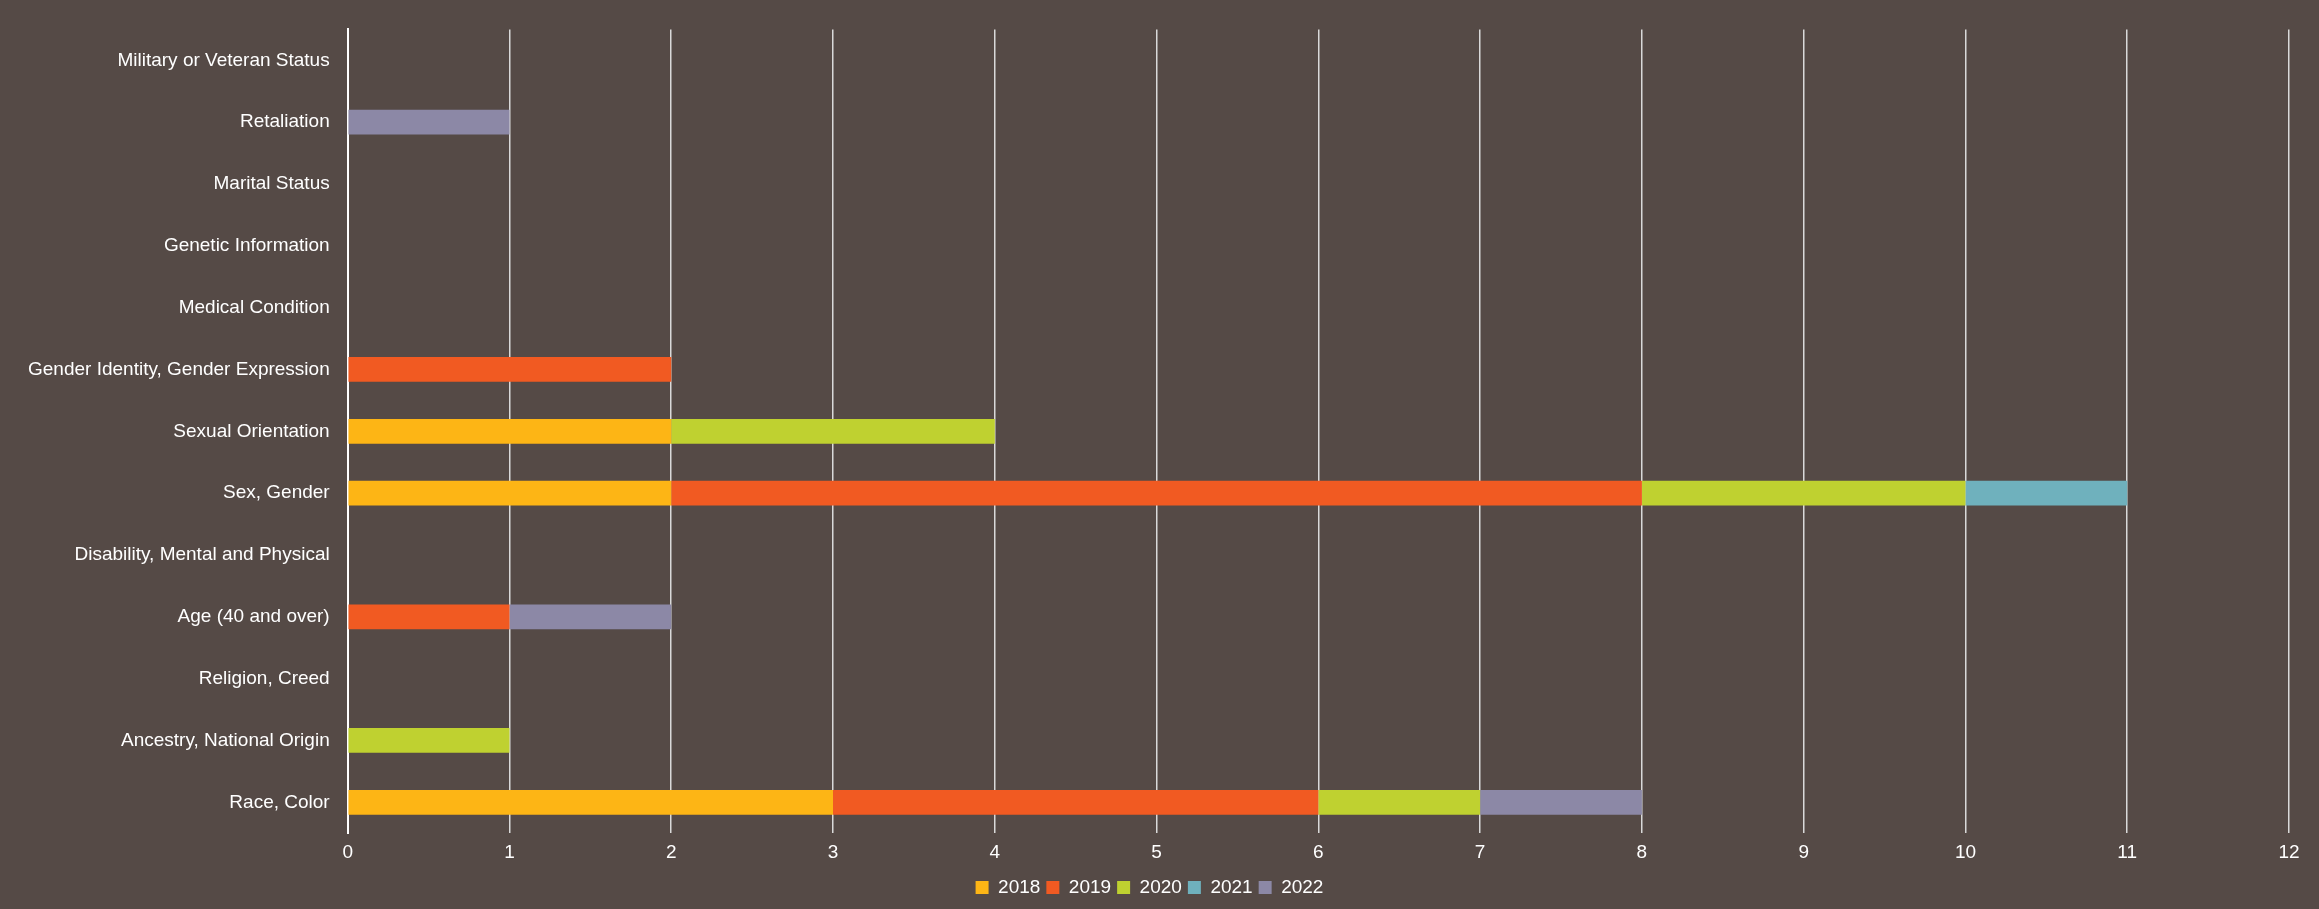 The width and height of the screenshot is (2319, 909). What do you see at coordinates (1302, 886) in the screenshot?
I see `legend-label: 2022` at bounding box center [1302, 886].